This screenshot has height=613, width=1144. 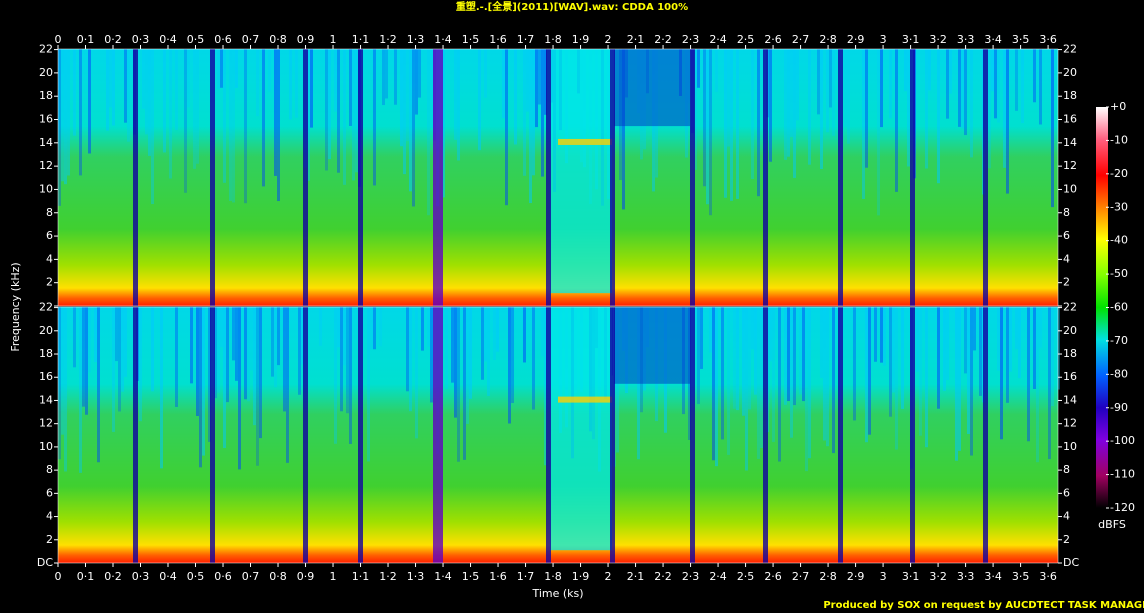 I want to click on x-tick-label: 3·3, so click(x=966, y=576).